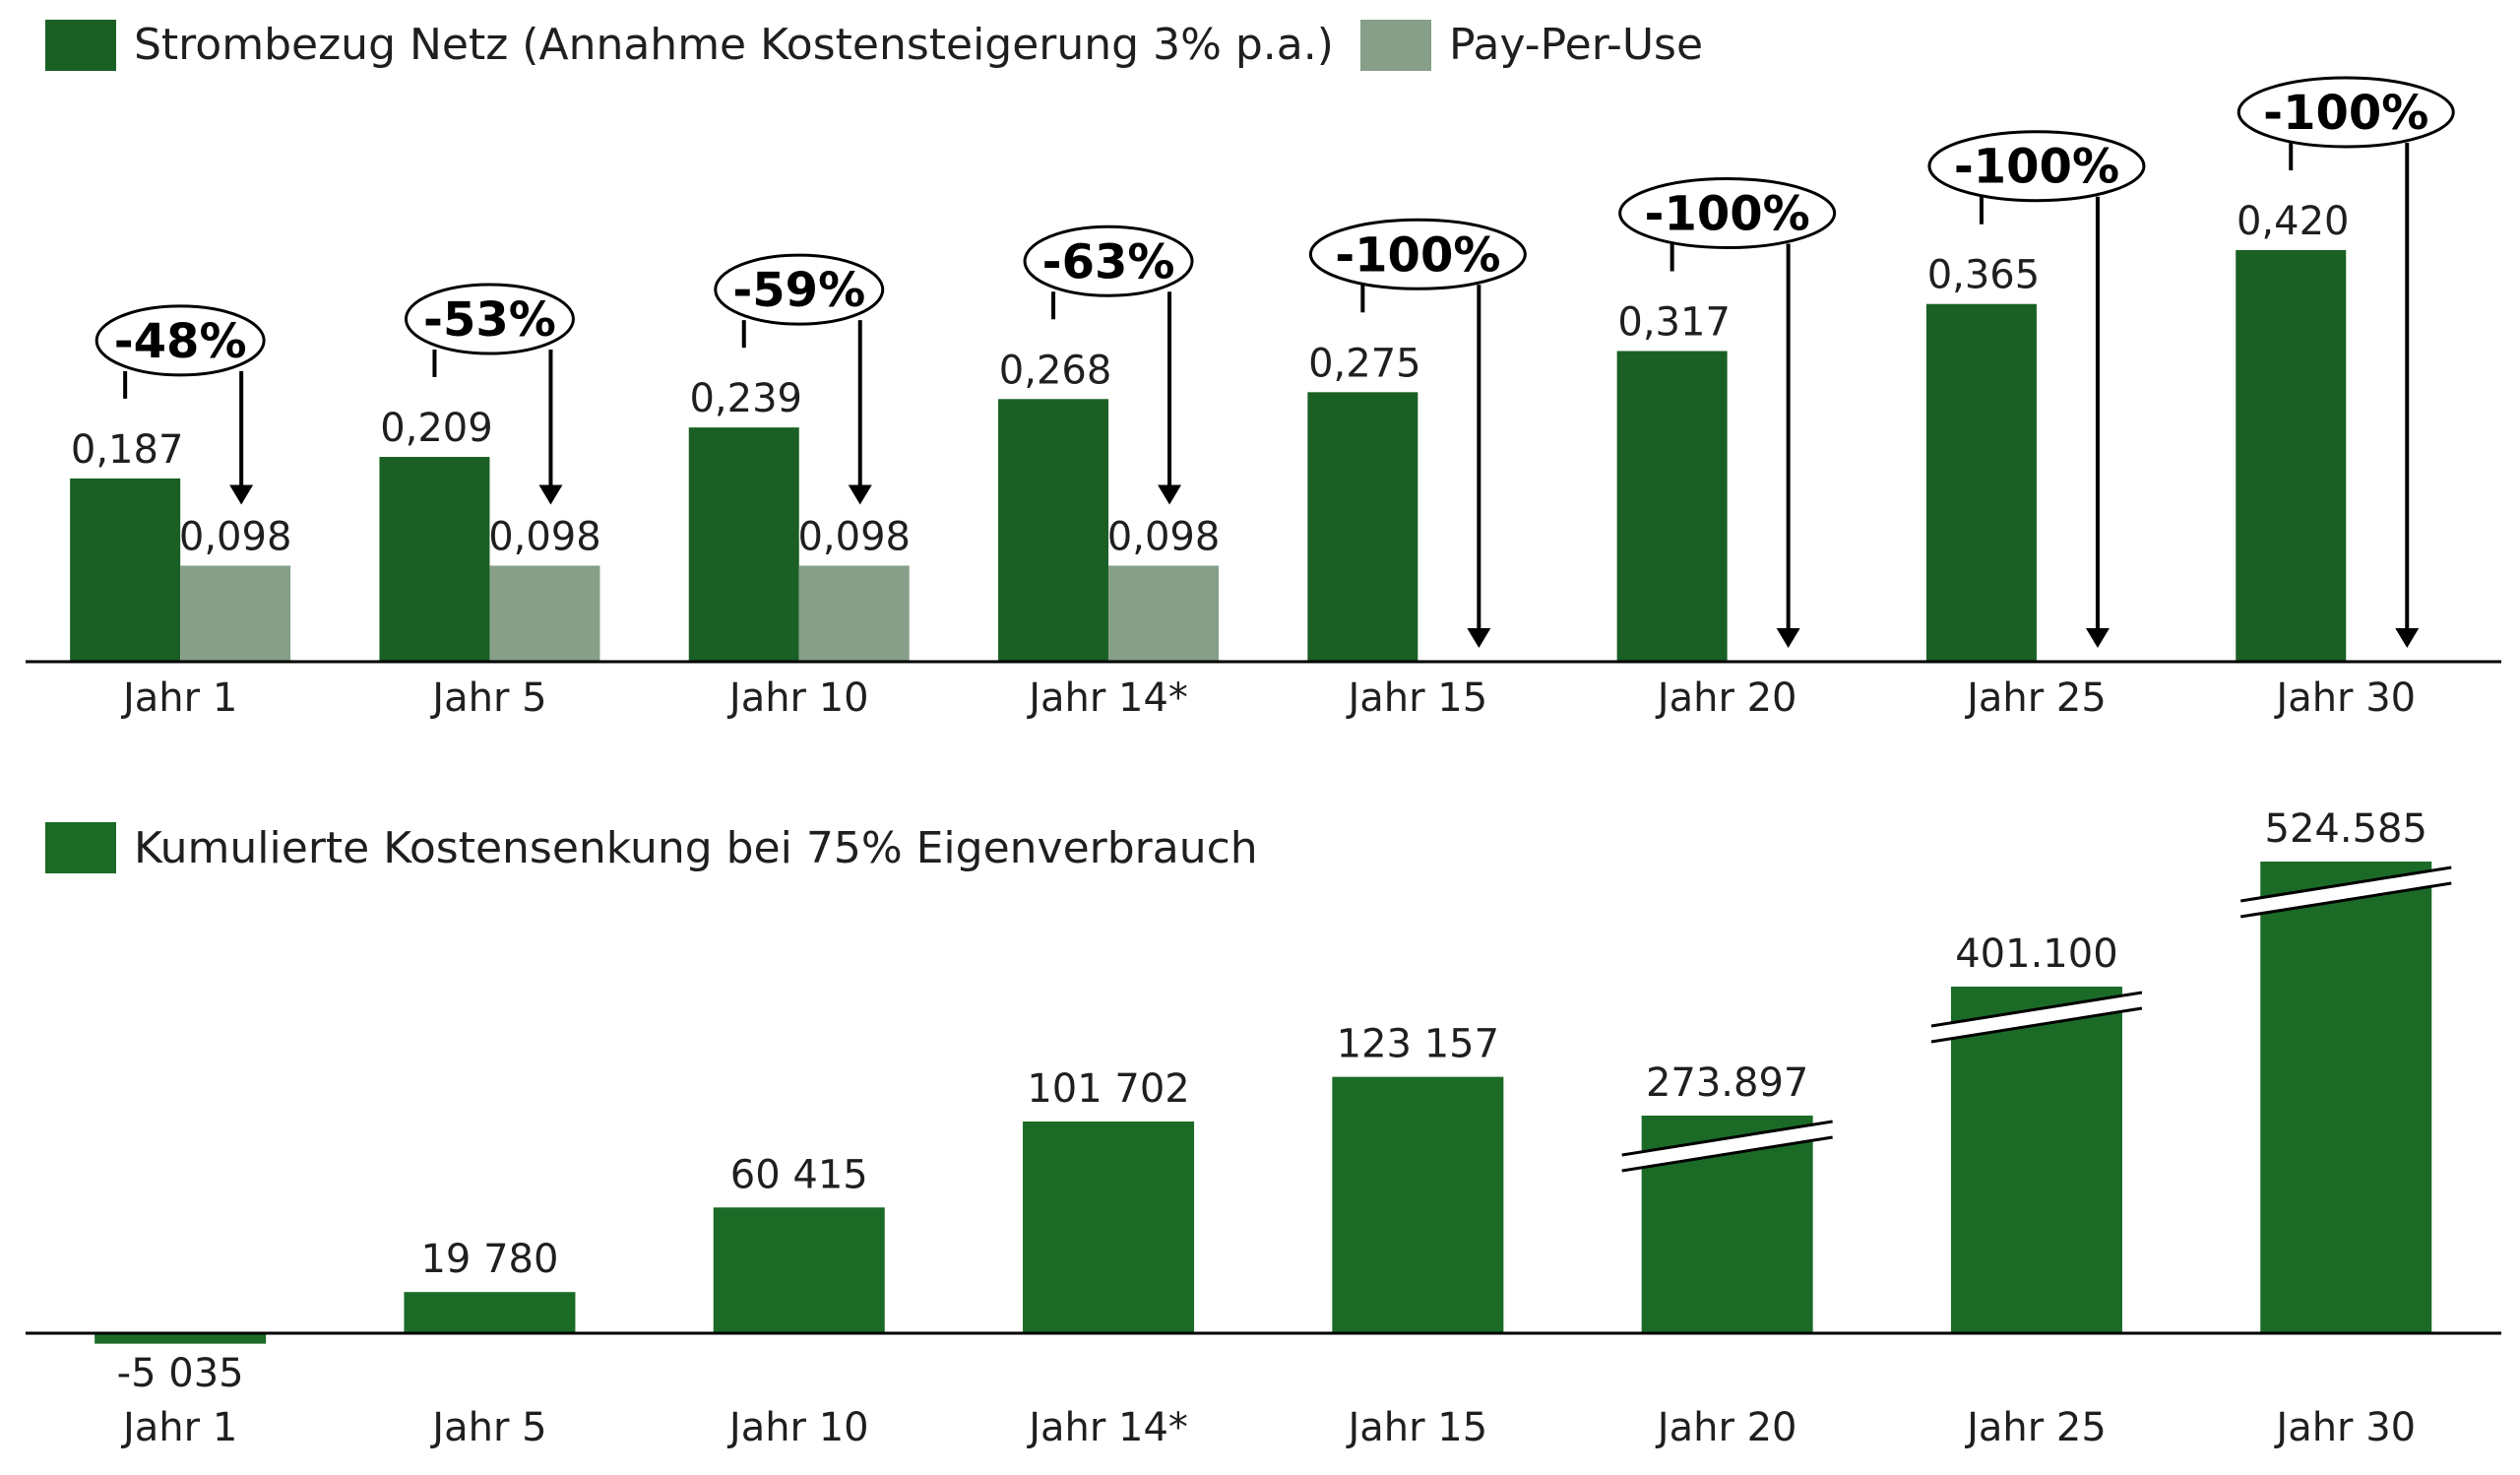 Image resolution: width=2520 pixels, height=1475 pixels. What do you see at coordinates (1576, 45) in the screenshot?
I see `legend-label-pay-per-use: Pay-Per-Use` at bounding box center [1576, 45].